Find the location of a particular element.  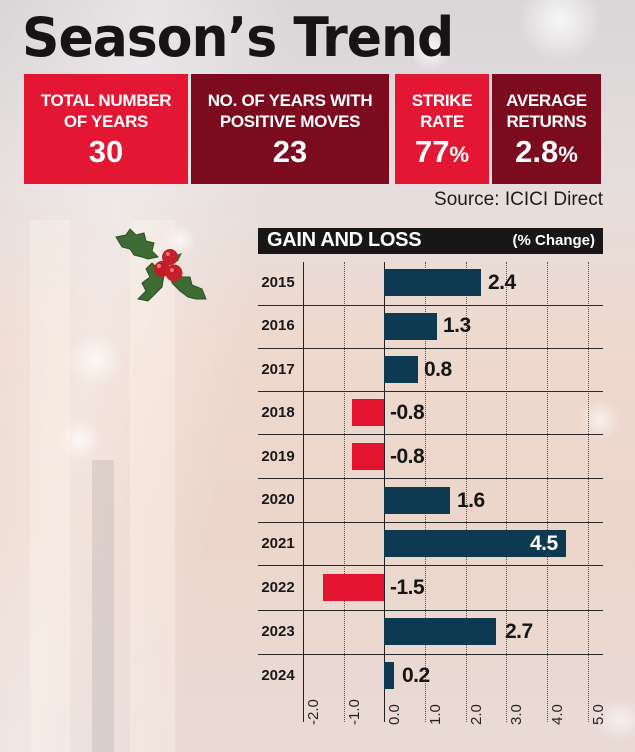

stat-total-years: TOTAL NUMBER OF YEARS 30 is located at coordinates (106, 129).